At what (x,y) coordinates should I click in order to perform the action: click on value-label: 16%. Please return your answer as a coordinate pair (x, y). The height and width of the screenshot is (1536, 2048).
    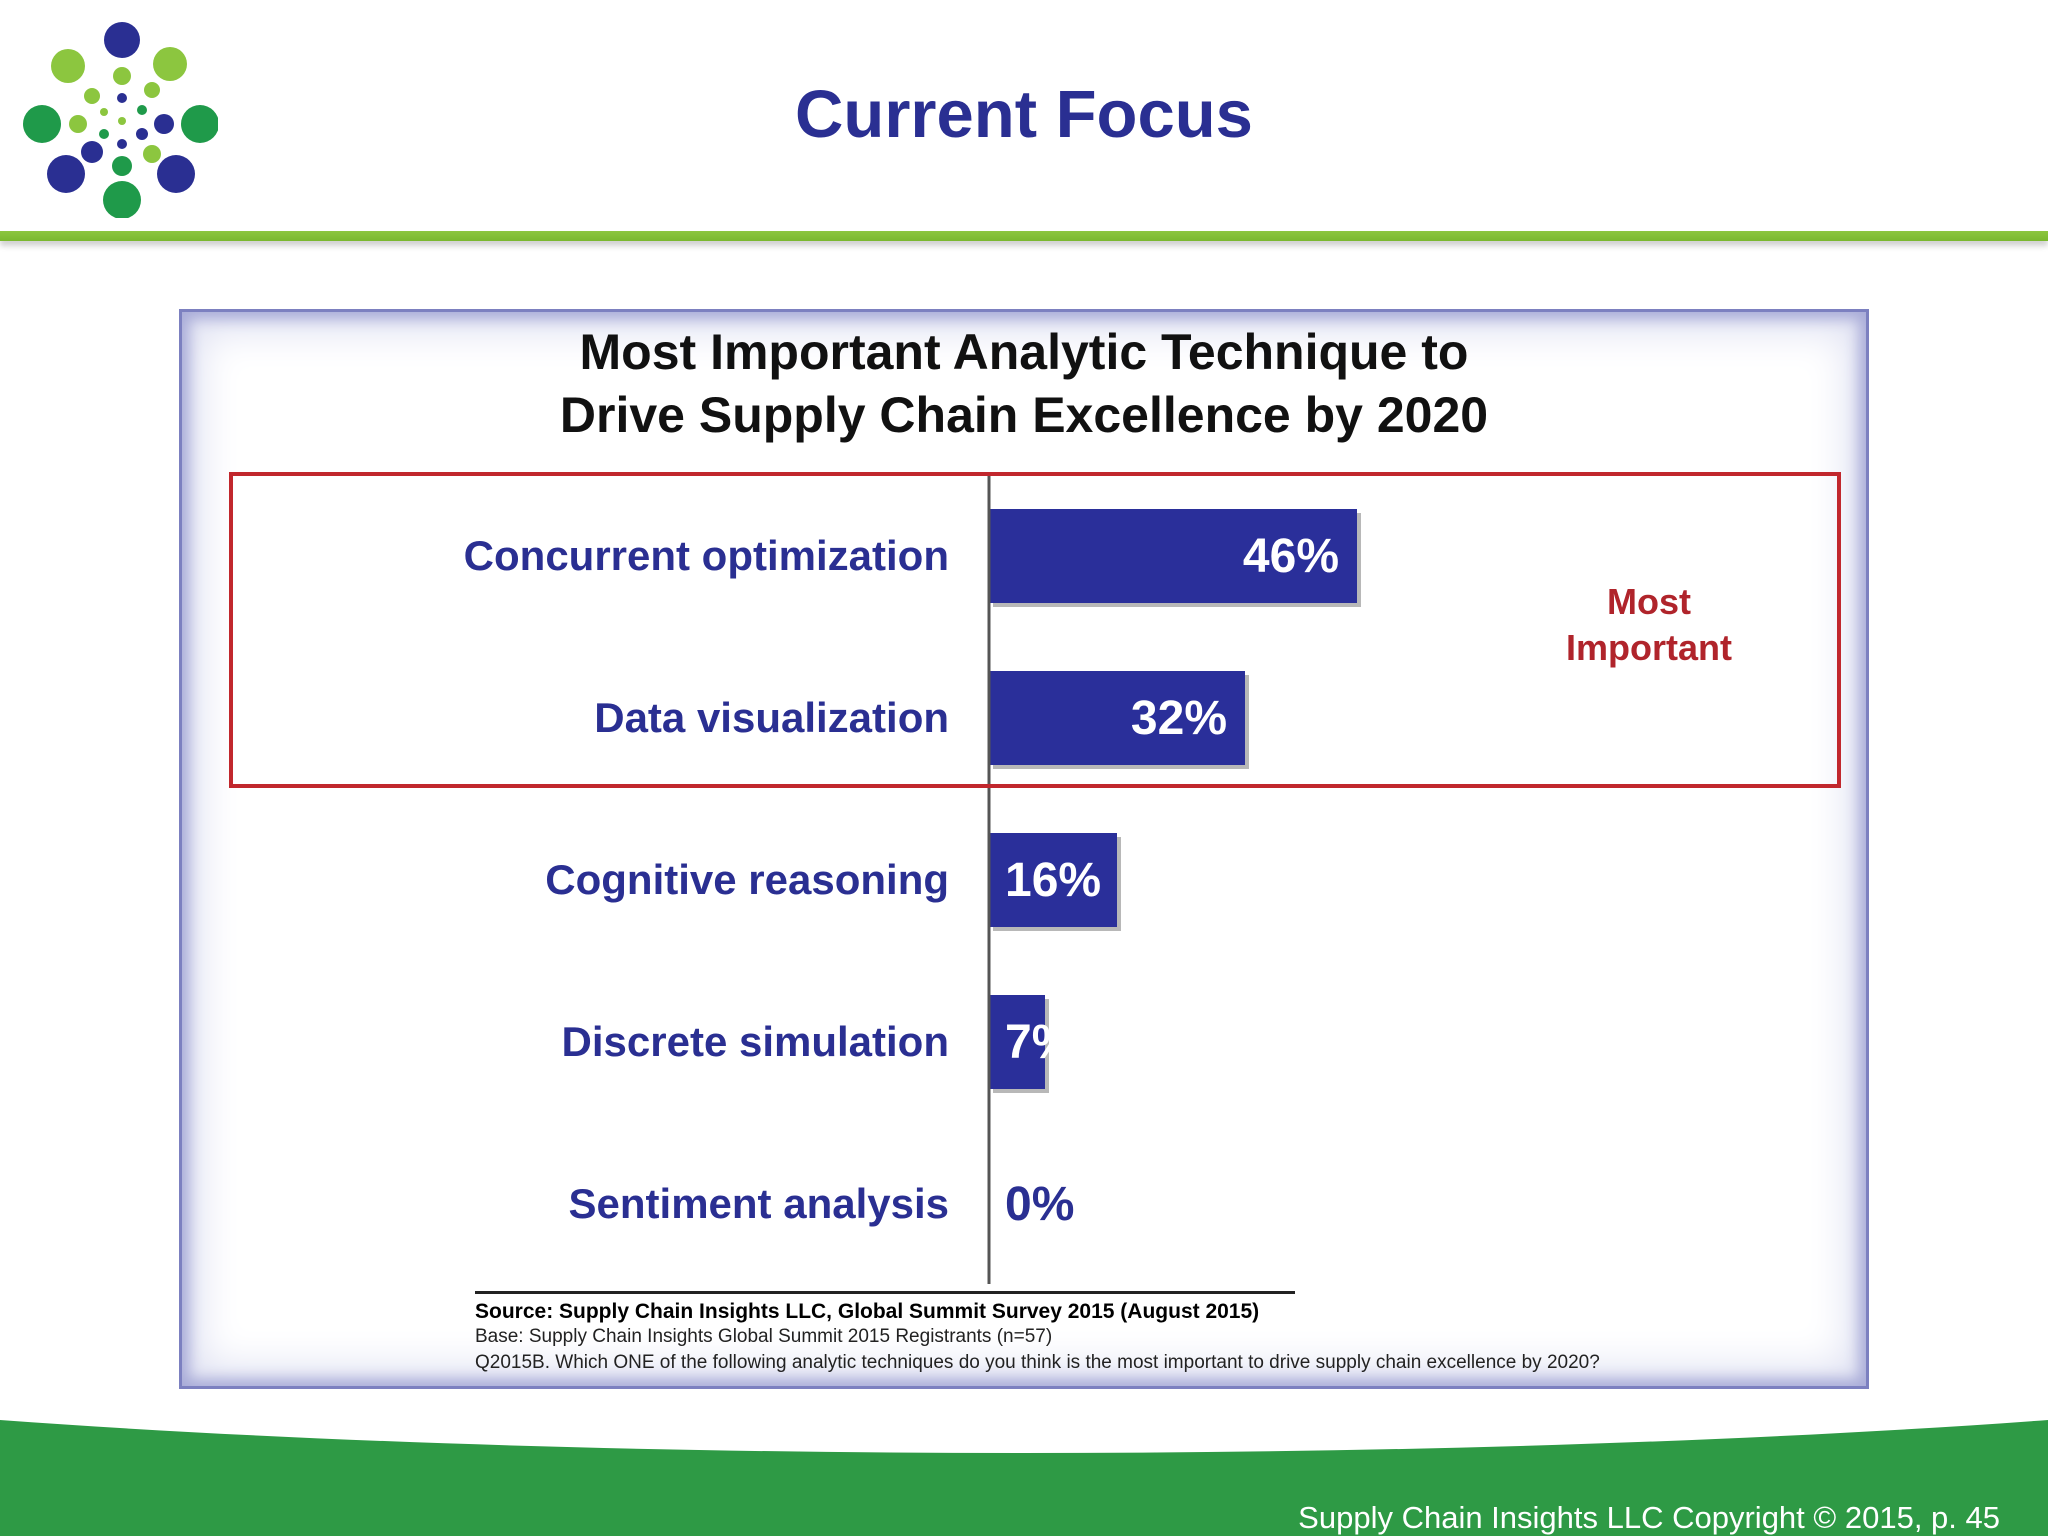
    Looking at the image, I should click on (1053, 880).